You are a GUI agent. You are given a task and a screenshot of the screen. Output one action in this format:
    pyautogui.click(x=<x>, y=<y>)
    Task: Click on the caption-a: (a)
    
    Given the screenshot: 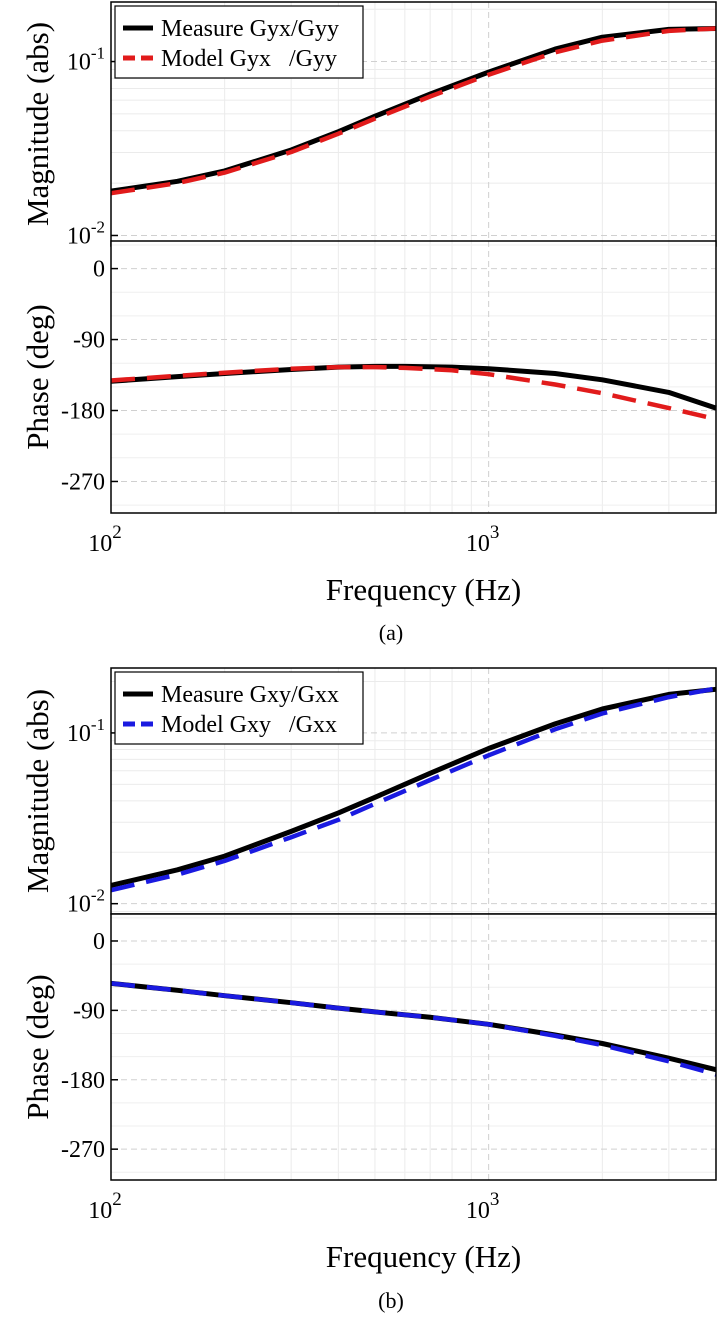 What is the action you would take?
    pyautogui.click(x=391, y=632)
    